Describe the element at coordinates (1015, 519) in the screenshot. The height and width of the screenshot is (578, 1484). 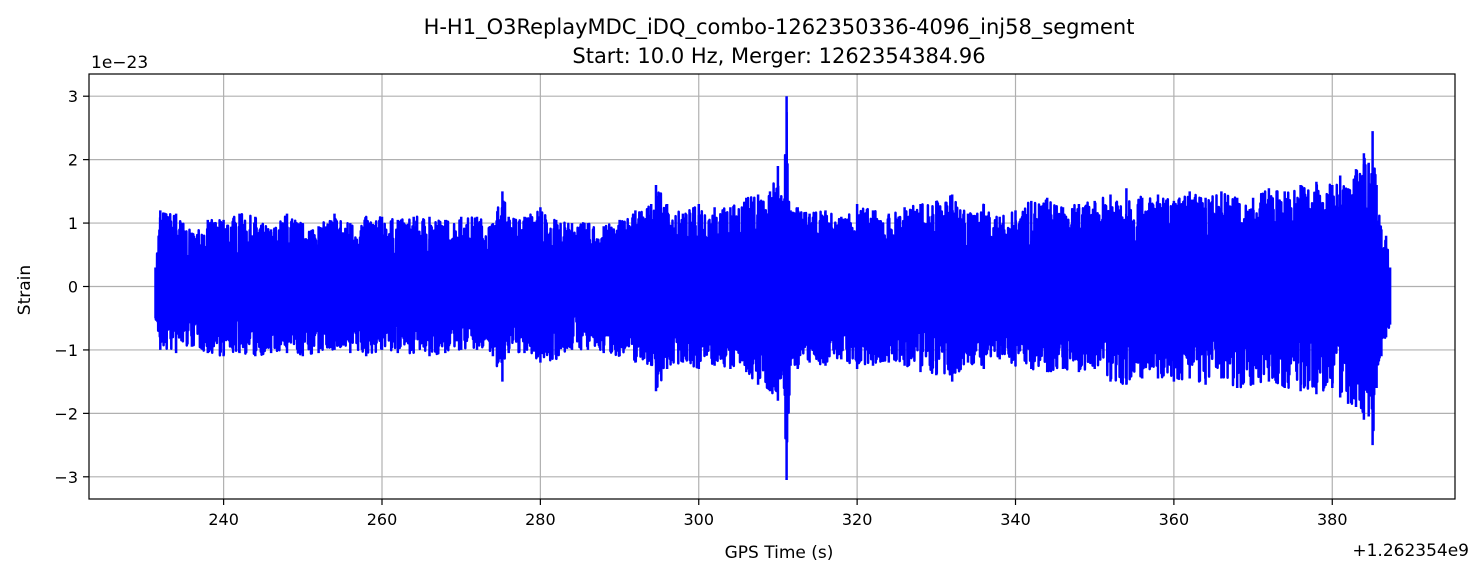
I see `x-tick-label: 340` at that location.